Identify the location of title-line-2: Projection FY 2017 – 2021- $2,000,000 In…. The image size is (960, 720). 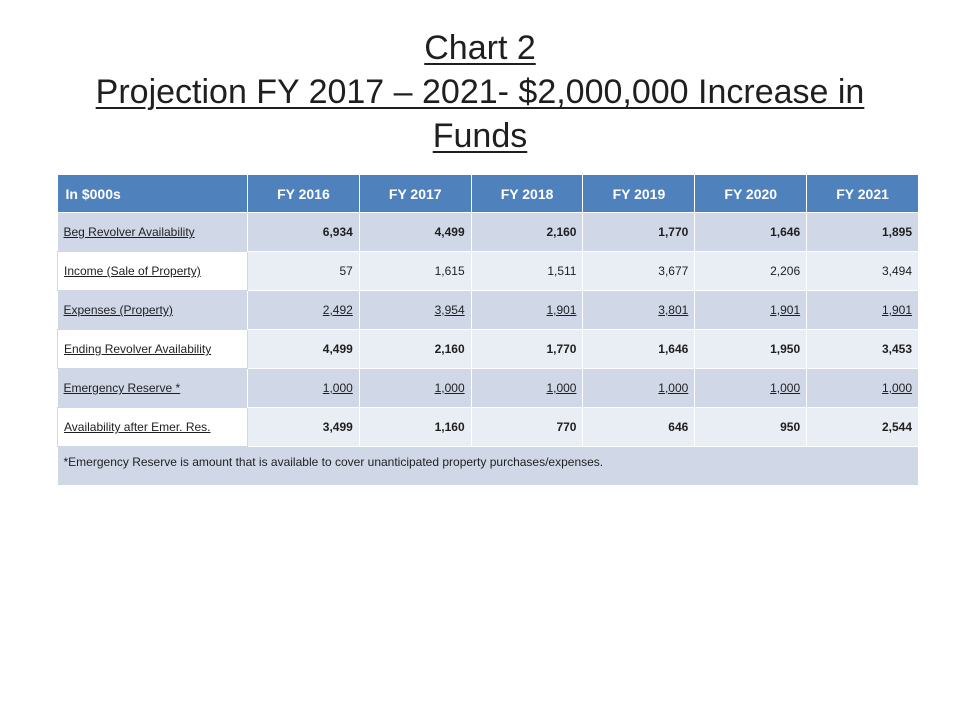
(480, 92).